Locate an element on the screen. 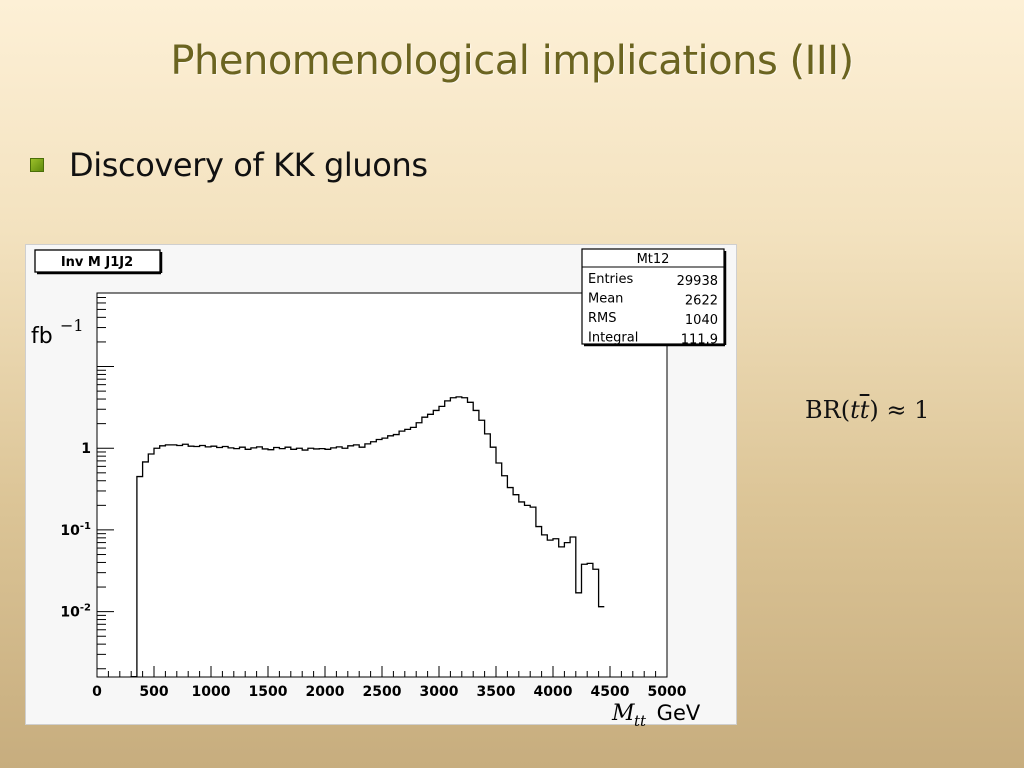 This screenshot has width=1024, height=768. x-axis-label-subscript: tt is located at coordinates (640, 719).